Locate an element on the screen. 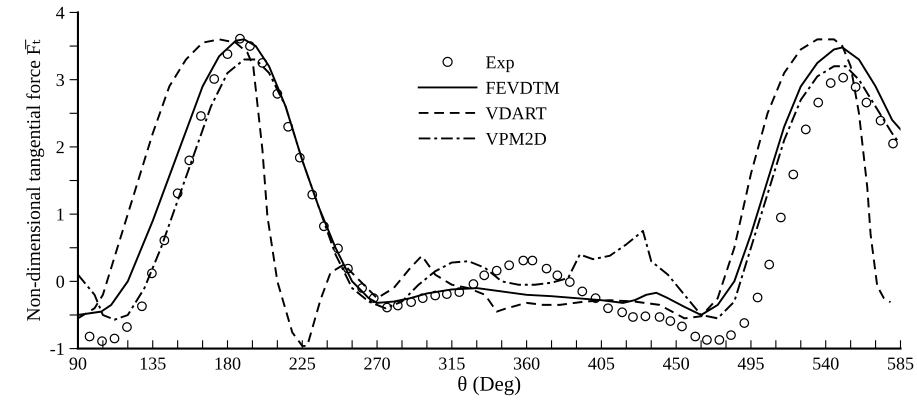 The width and height of the screenshot is (917, 415). y-tick-label: 3 is located at coordinates (60, 80).